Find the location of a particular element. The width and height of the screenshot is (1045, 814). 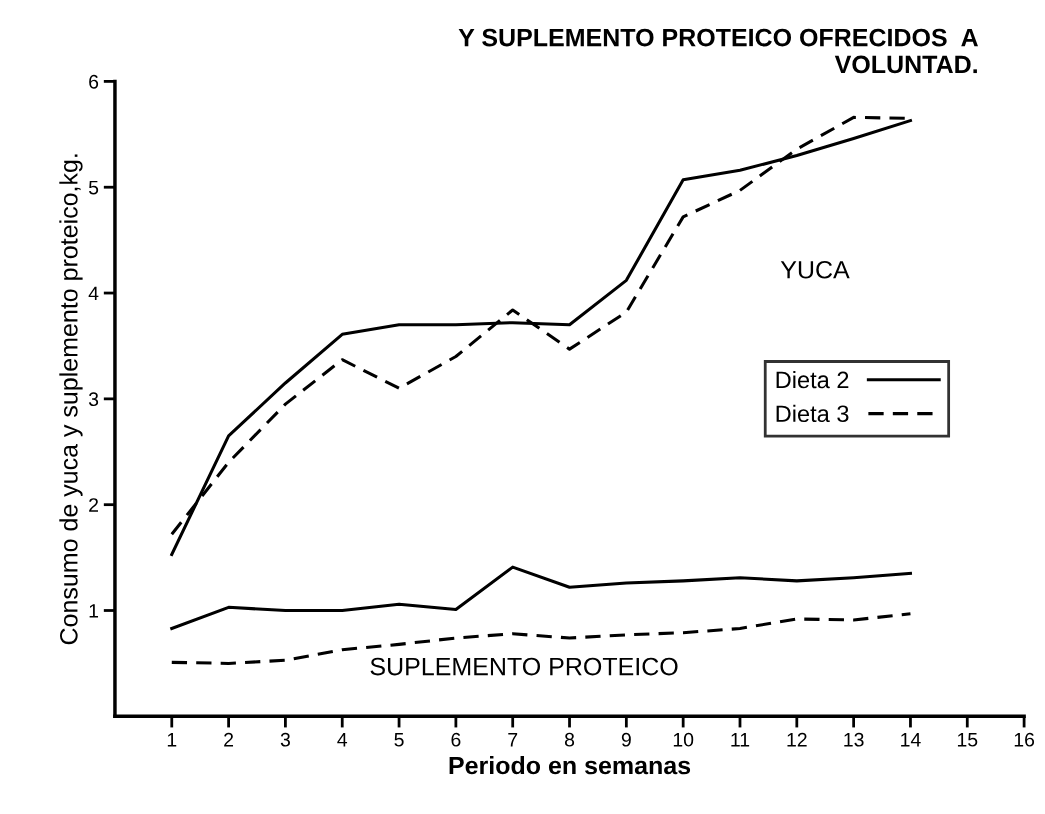

y-tick-label: 6 is located at coordinates (94, 81).